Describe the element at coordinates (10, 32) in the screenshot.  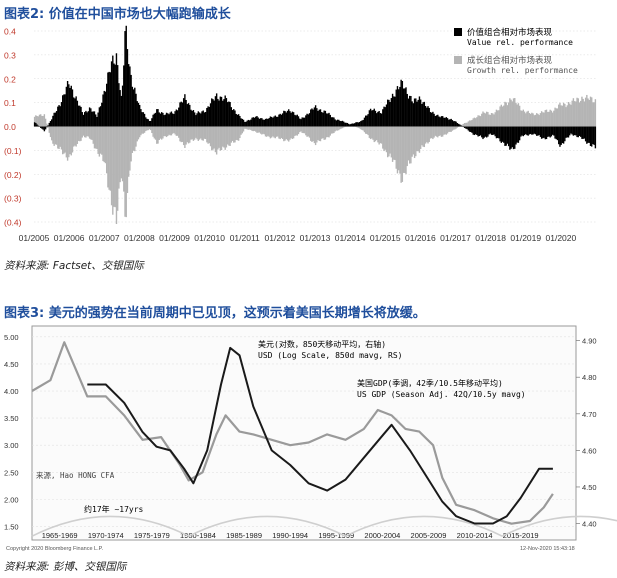
I see `y-tick-label: 0.4` at that location.